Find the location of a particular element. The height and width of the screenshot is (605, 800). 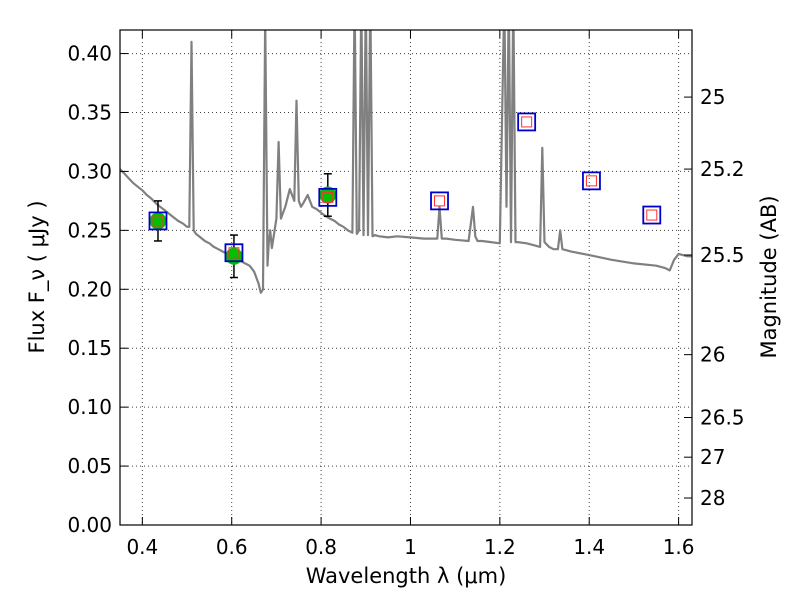

y-tick-label: 0.25 is located at coordinates (89, 230).